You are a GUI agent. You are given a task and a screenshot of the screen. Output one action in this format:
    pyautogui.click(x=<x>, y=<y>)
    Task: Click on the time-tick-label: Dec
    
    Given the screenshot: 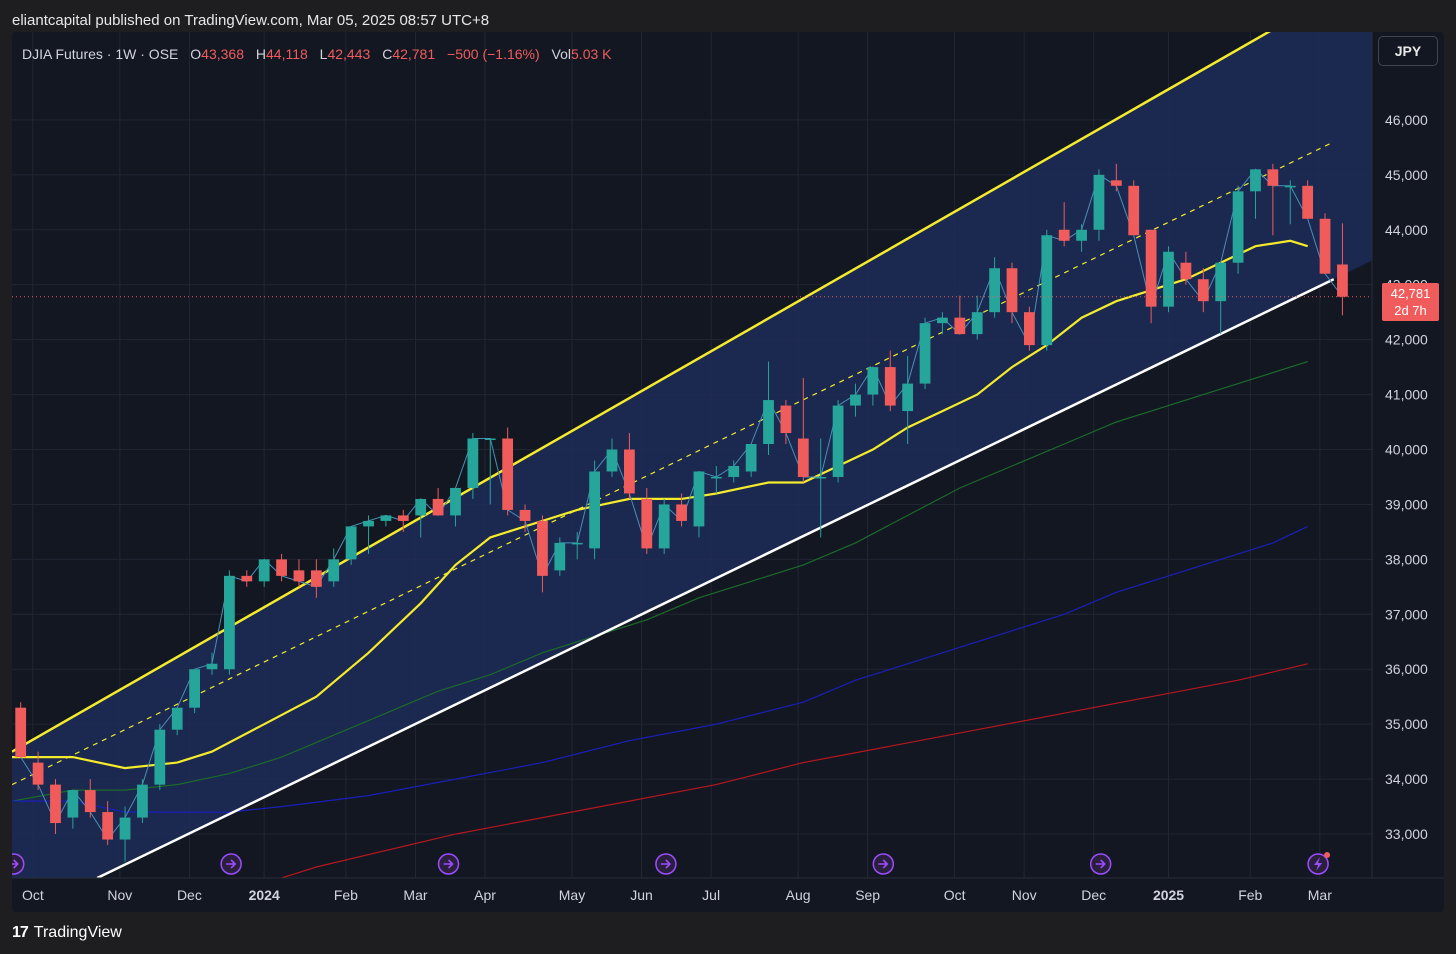 What is the action you would take?
    pyautogui.click(x=189, y=895)
    